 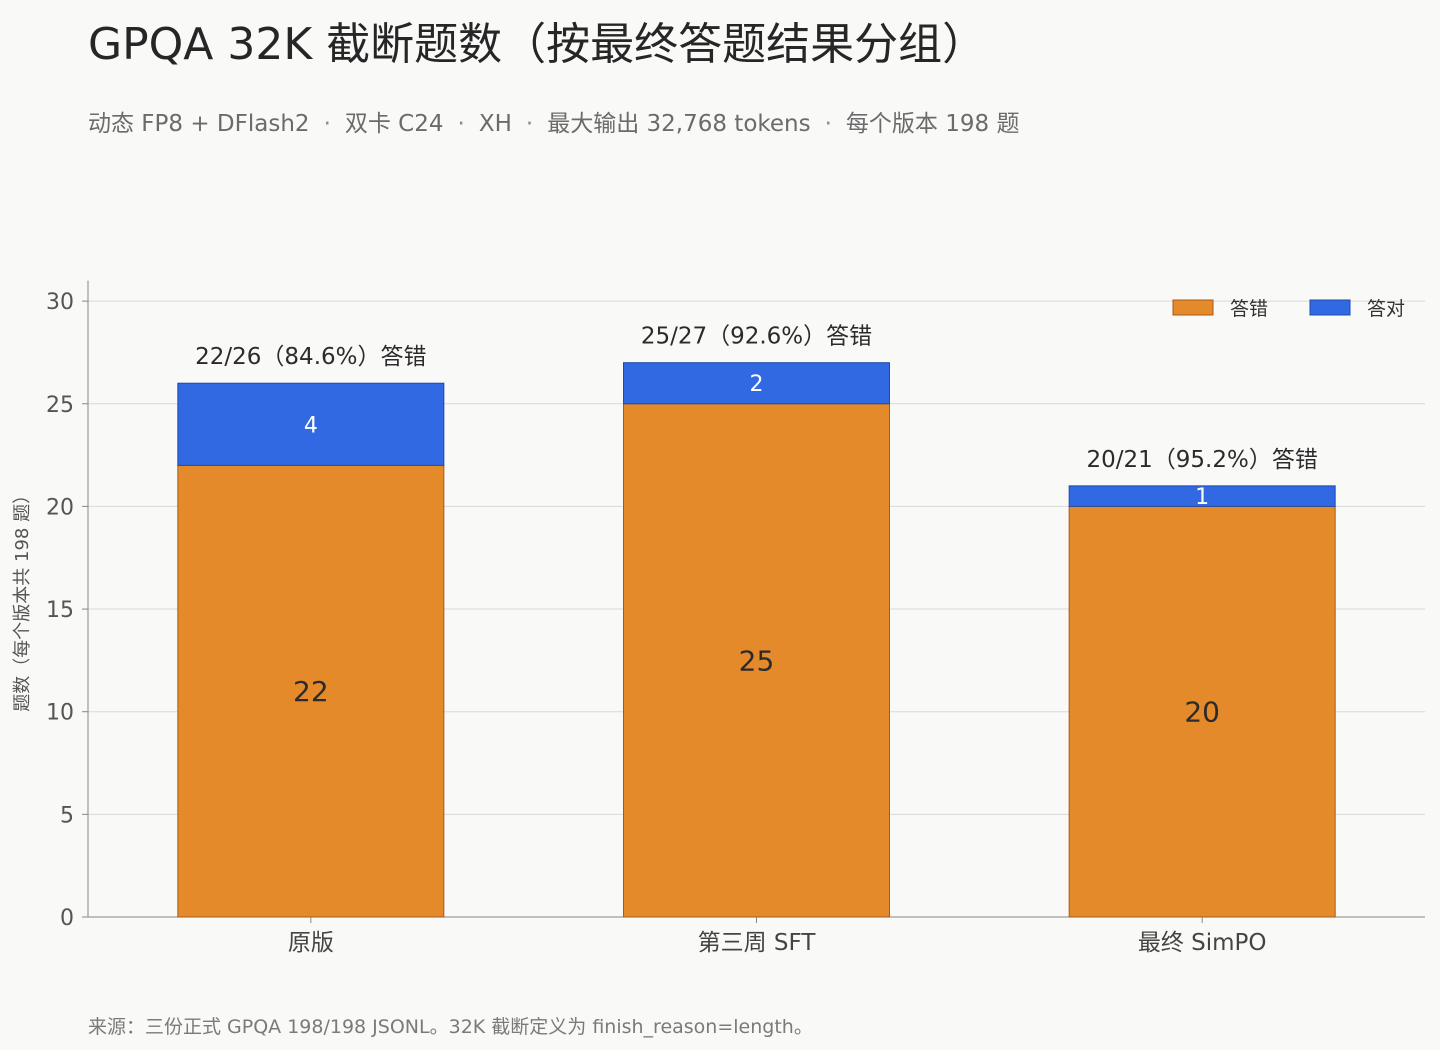 I want to click on bar-total-label: 20/21（95.2%）答错, so click(x=1201, y=460).